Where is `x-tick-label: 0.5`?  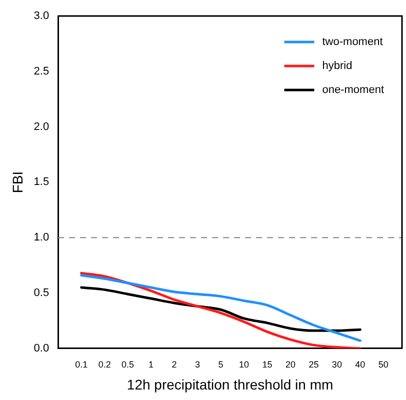
x-tick-label: 0.5 is located at coordinates (128, 364).